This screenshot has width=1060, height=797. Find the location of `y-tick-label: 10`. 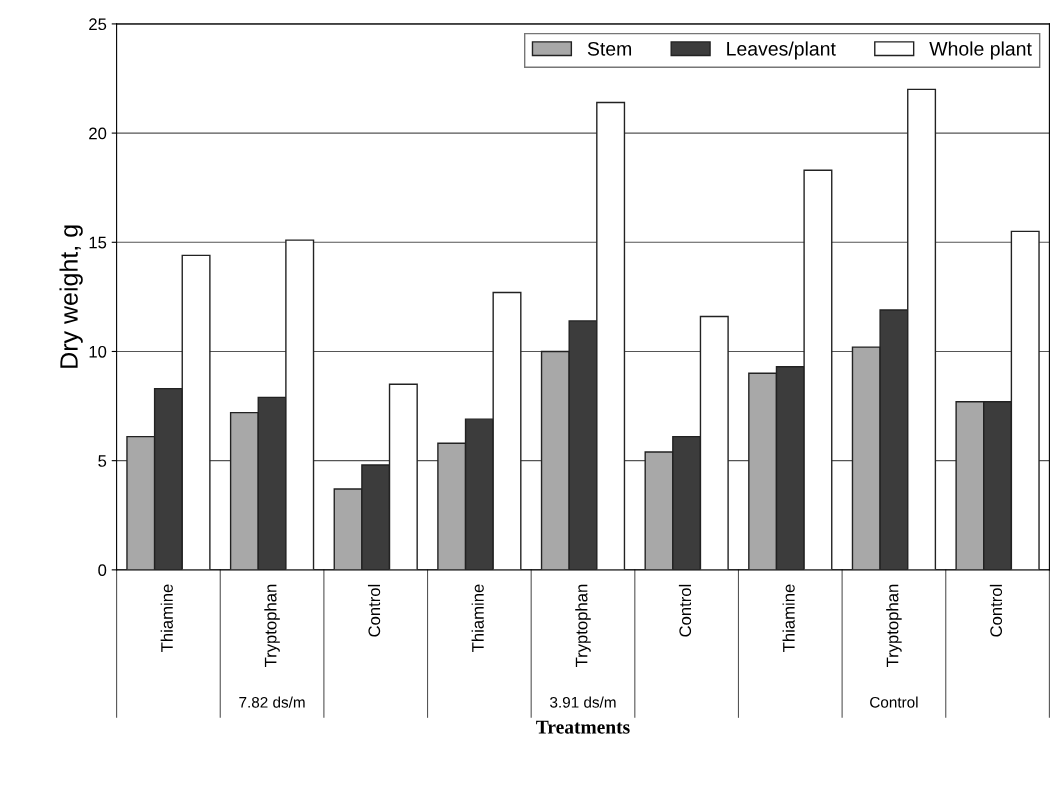

y-tick-label: 10 is located at coordinates (98, 351).